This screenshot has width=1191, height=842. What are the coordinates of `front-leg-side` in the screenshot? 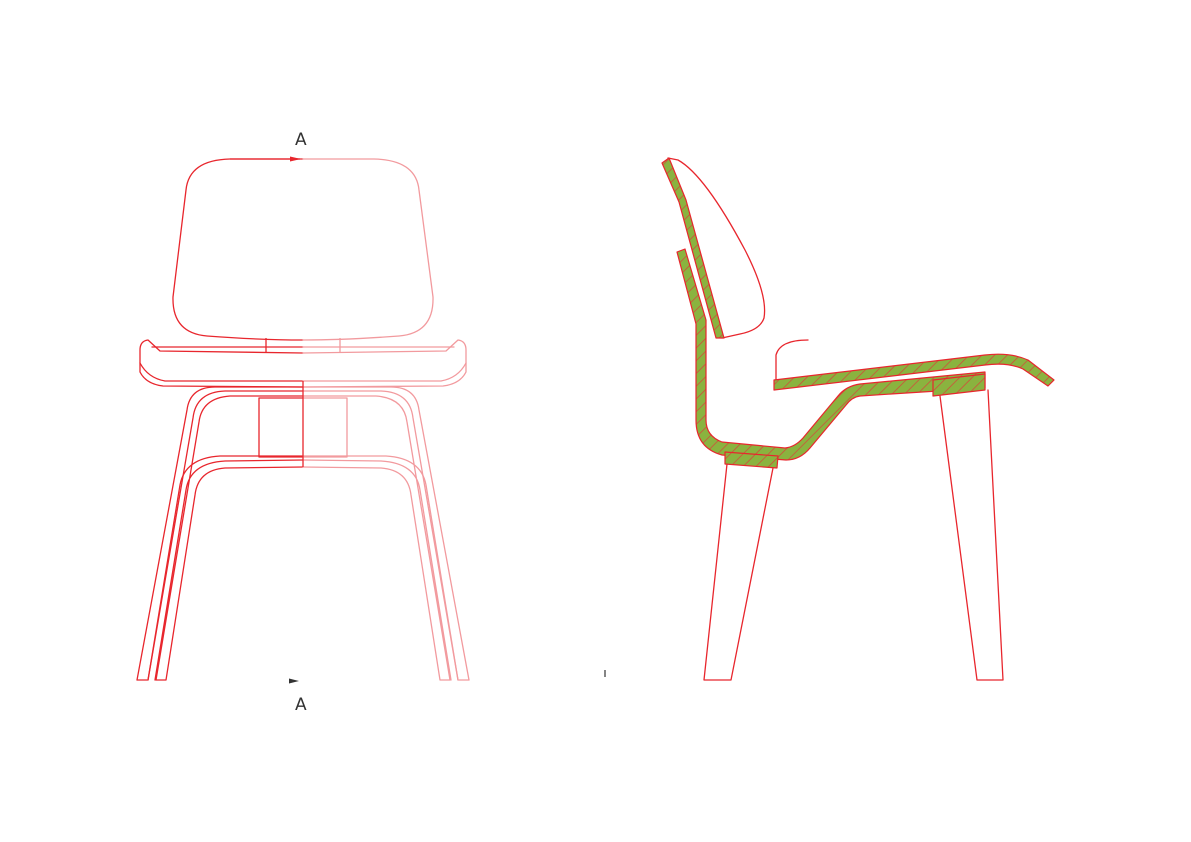 It's located at (738, 572).